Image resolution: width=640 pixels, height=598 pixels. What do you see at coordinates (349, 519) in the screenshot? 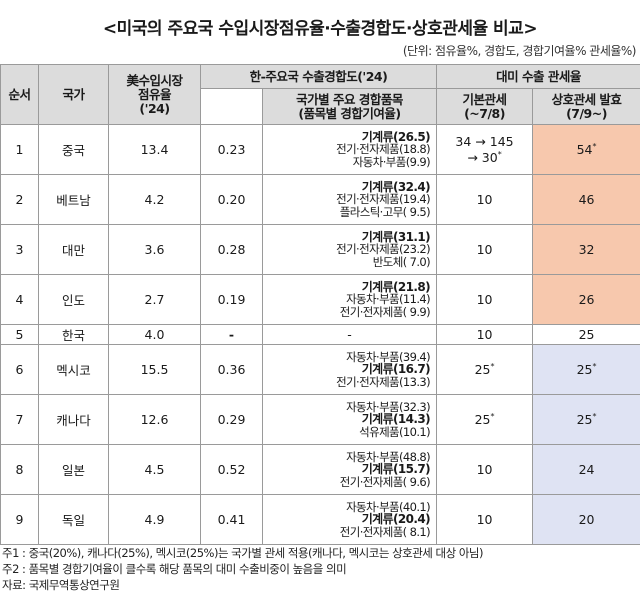
I see `cell-items: 자동차·부품(40.1) 기계류(20.4) 전기·전자제품( 8.1)` at bounding box center [349, 519].